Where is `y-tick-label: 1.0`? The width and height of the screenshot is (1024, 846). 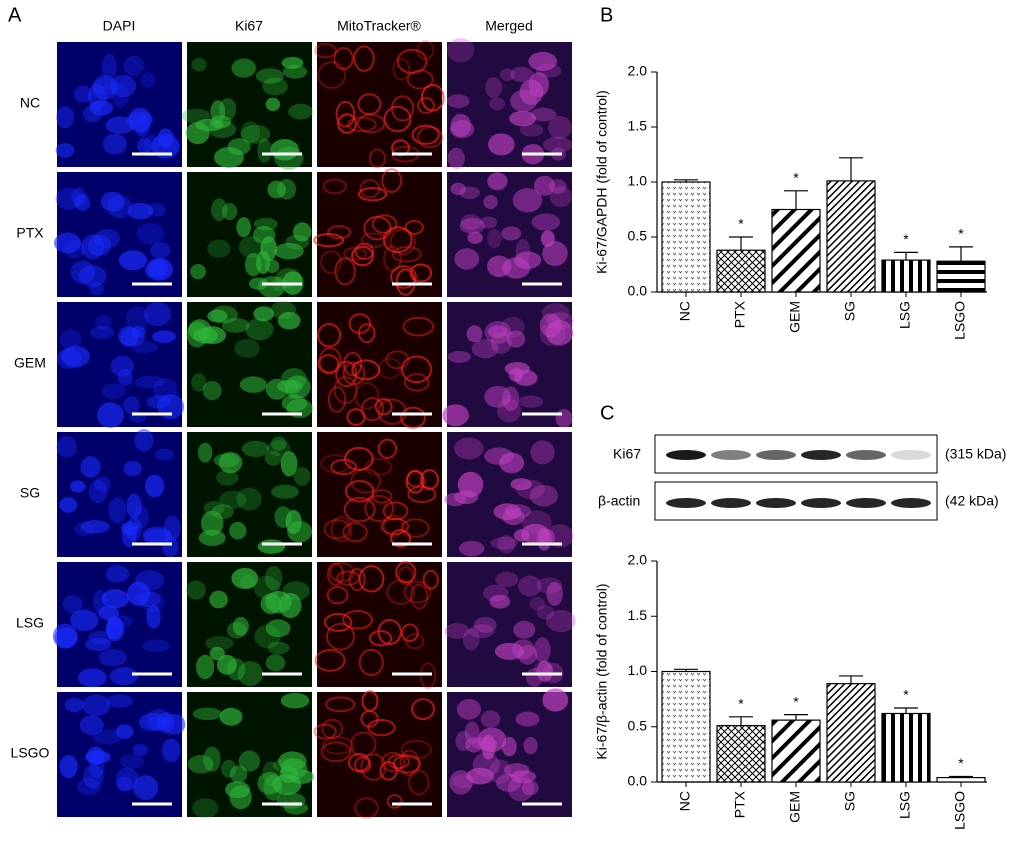 y-tick-label: 1.0 is located at coordinates (638, 670).